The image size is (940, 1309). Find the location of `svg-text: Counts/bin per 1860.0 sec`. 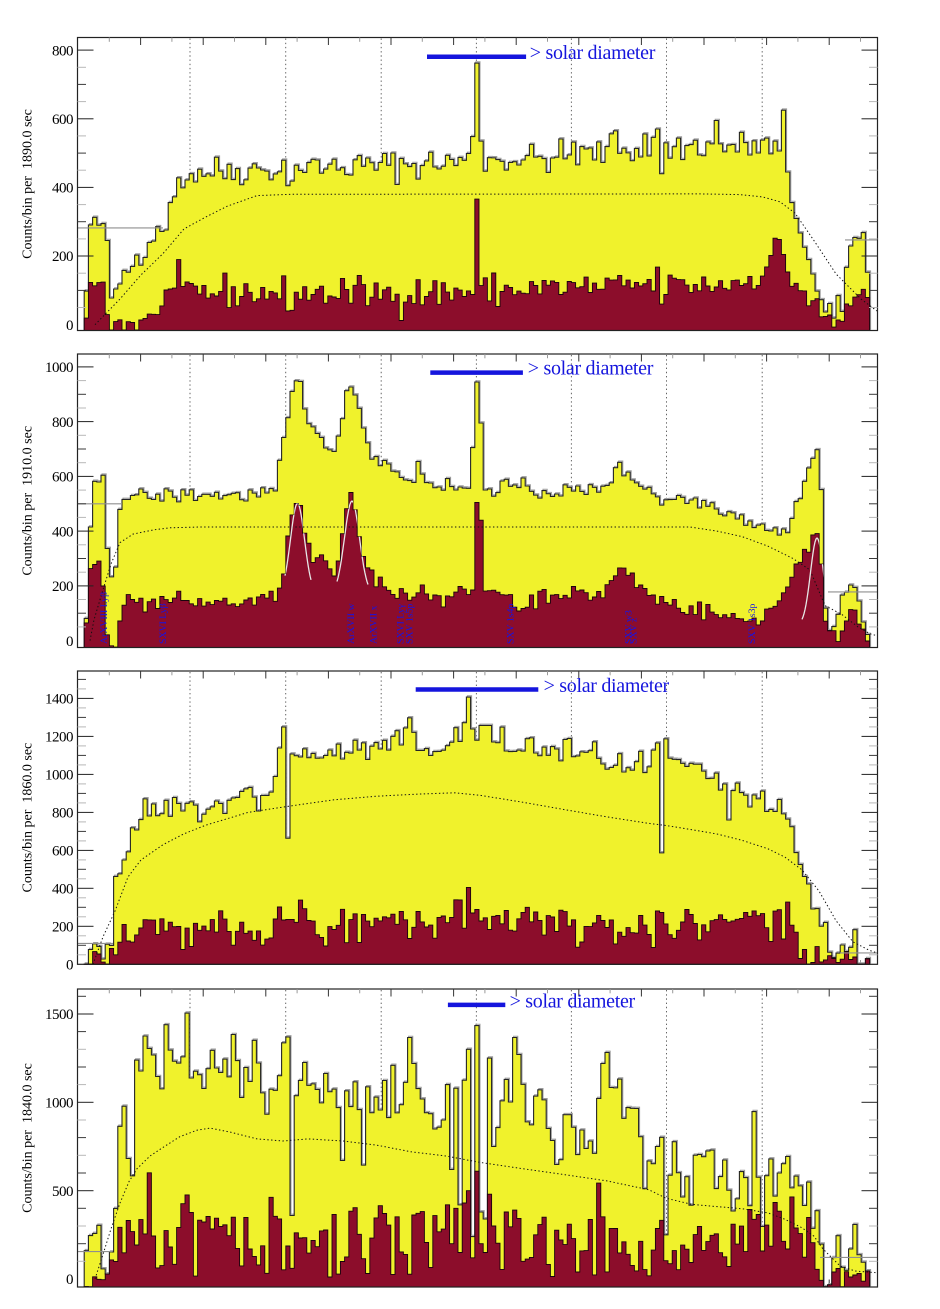

svg-text: Counts/bin per 1860.0 sec is located at coordinates (28, 818).